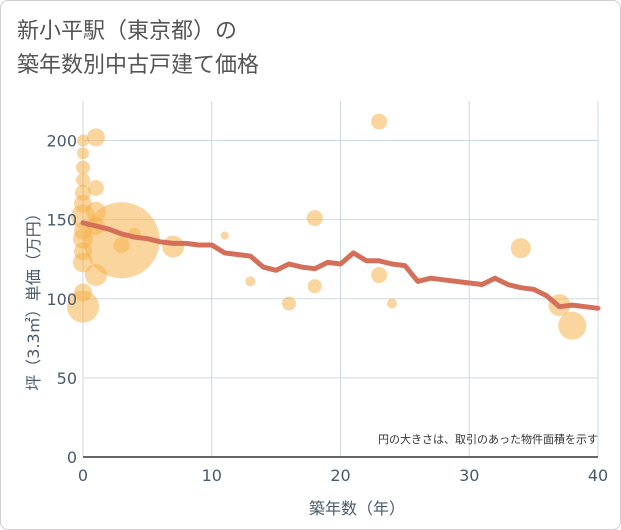 The height and width of the screenshot is (530, 621). What do you see at coordinates (83, 475) in the screenshot?
I see `x-tick-label: 0` at bounding box center [83, 475].